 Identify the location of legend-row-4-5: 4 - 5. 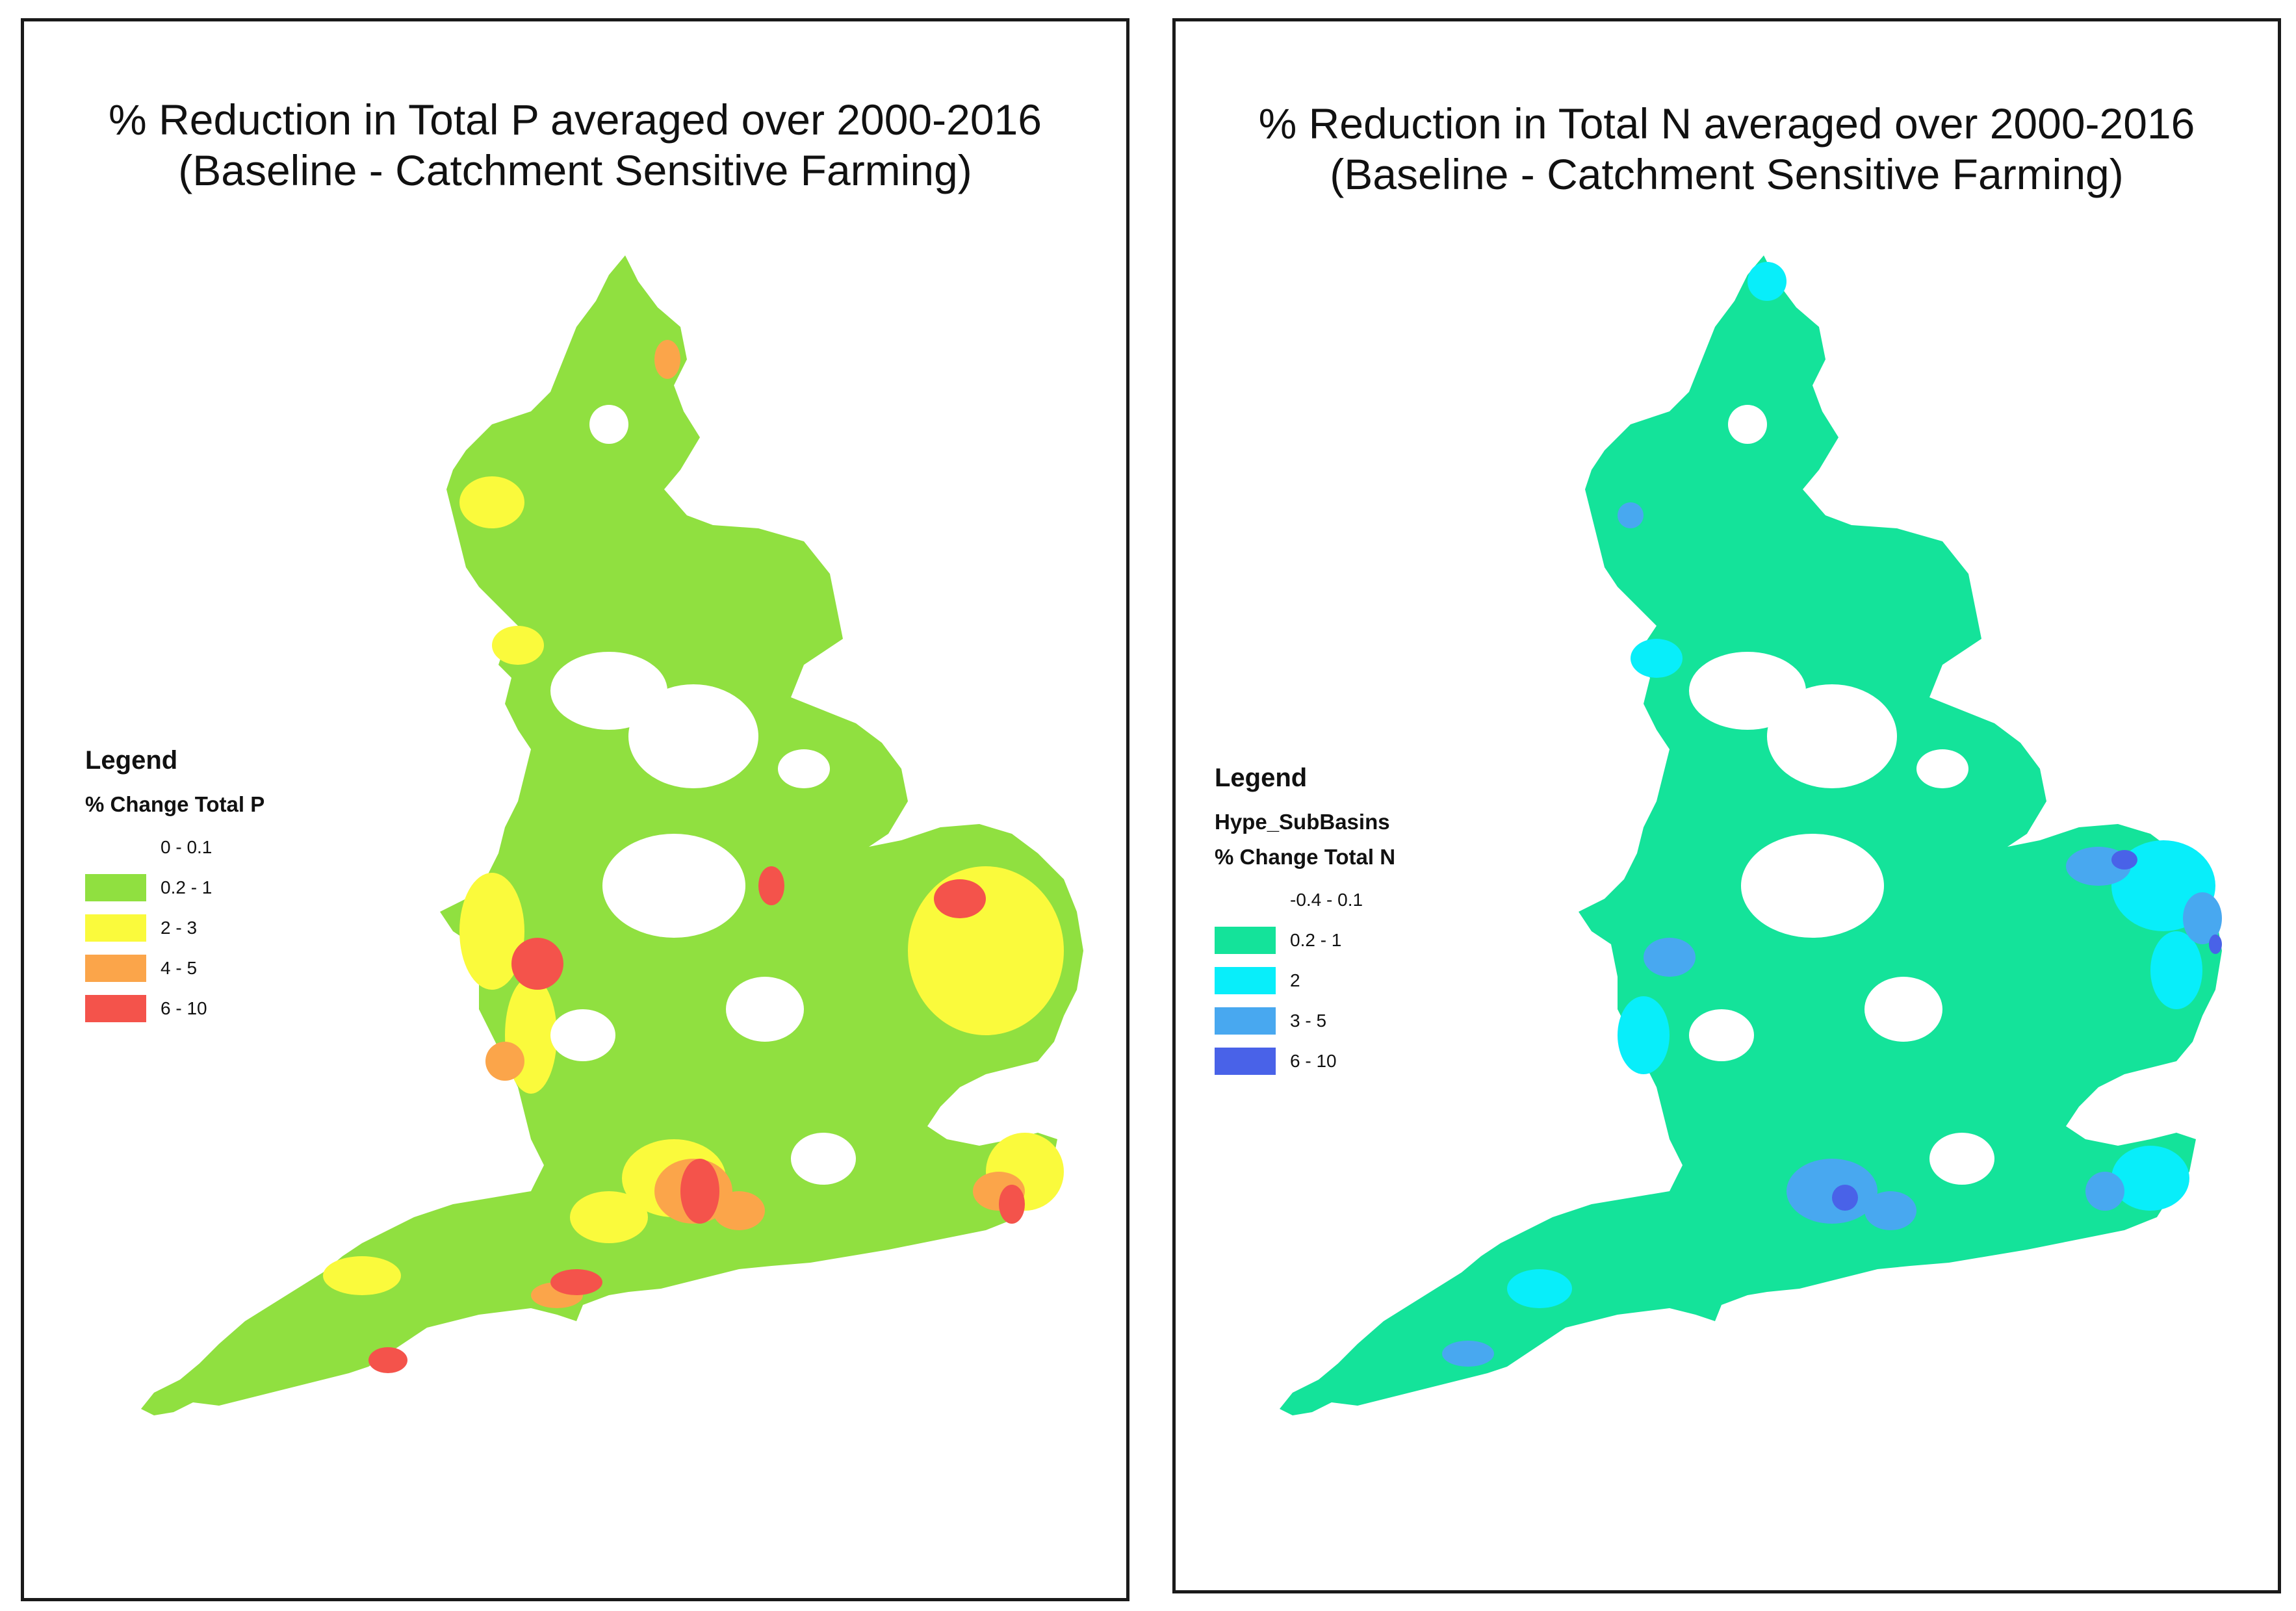
(174, 968).